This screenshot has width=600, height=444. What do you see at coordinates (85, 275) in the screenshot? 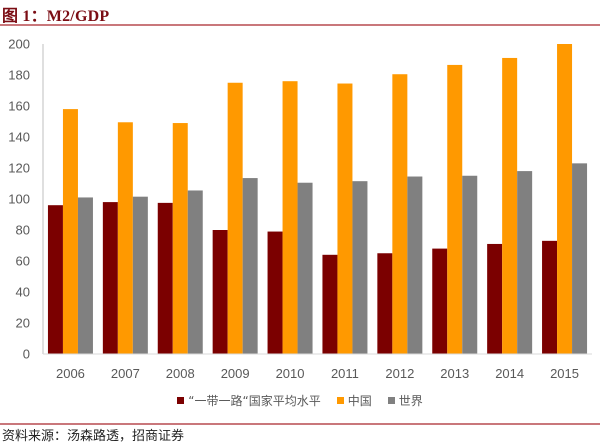
I see `bar-world-2006` at bounding box center [85, 275].